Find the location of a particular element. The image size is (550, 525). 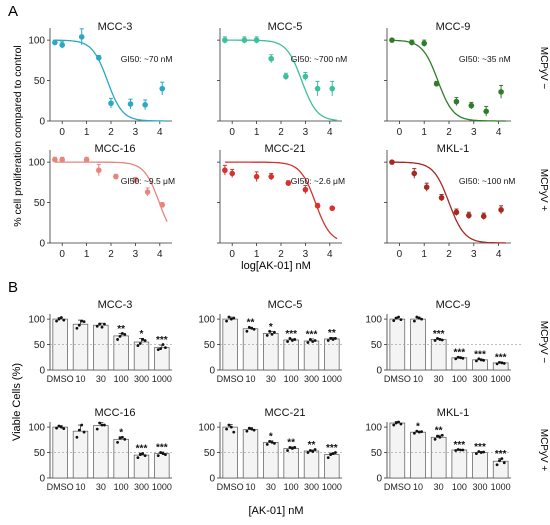

dose-response-plot-mcc-3: 0 50 100 0 1 2 3 4 MCC-3 GI50: ~70 nM is located at coordinates (100, 79).